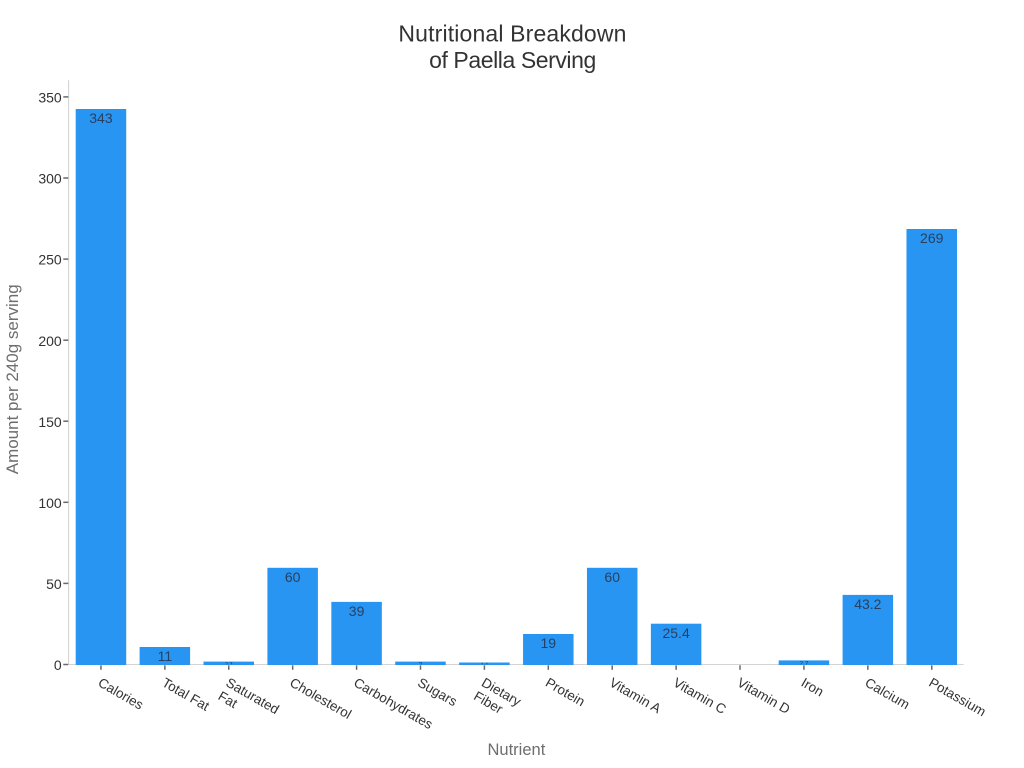 This screenshot has width=1024, height=768. I want to click on svg-text: 269, so click(932, 238).